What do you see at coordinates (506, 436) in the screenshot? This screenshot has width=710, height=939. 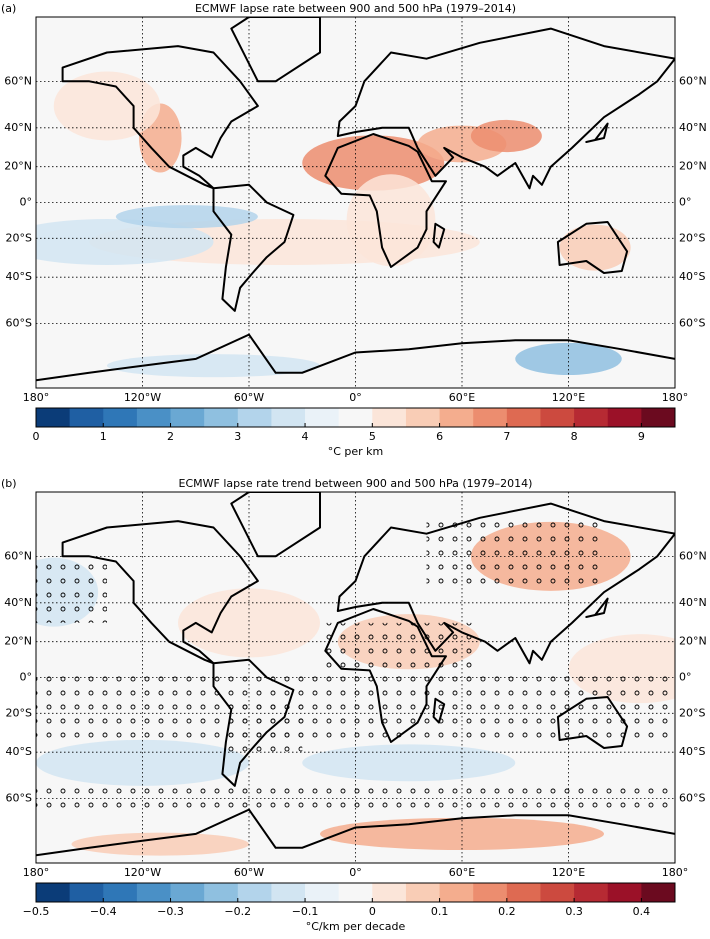 I see `colorbar-tick-label: 7` at bounding box center [506, 436].